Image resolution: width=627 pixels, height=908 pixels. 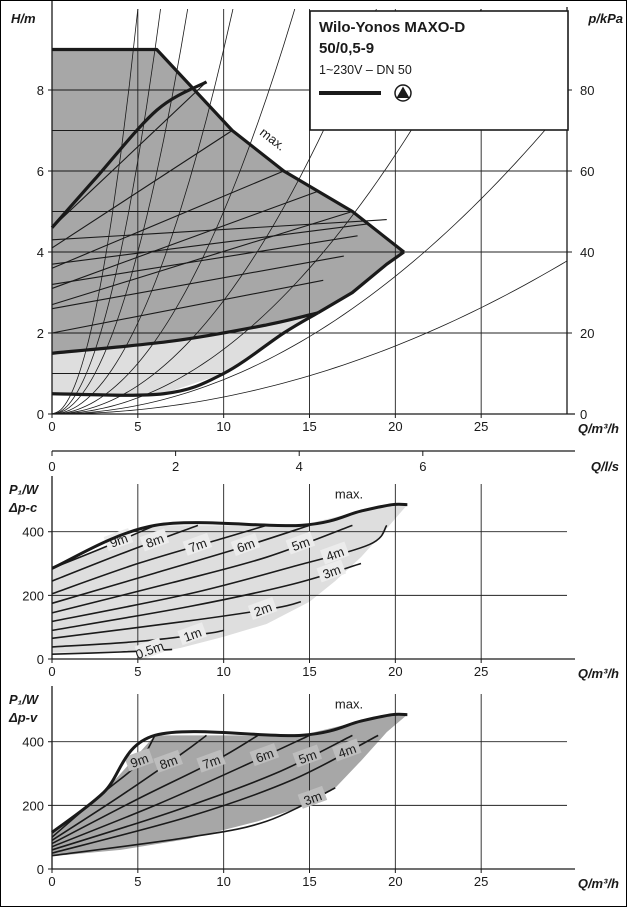 What do you see at coordinates (587, 171) in the screenshot?
I see `y2-tick-label: 60` at bounding box center [587, 171].